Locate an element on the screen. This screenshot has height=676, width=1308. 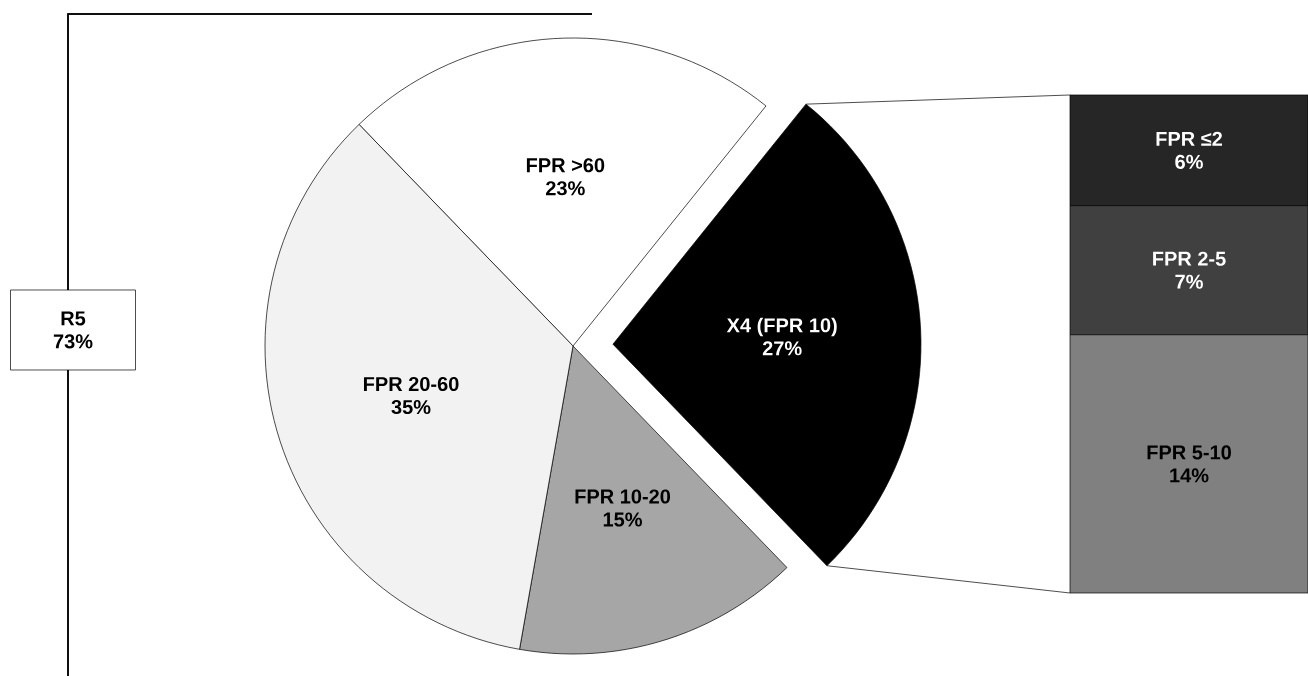
data-label: 7% is located at coordinates (1189, 281).